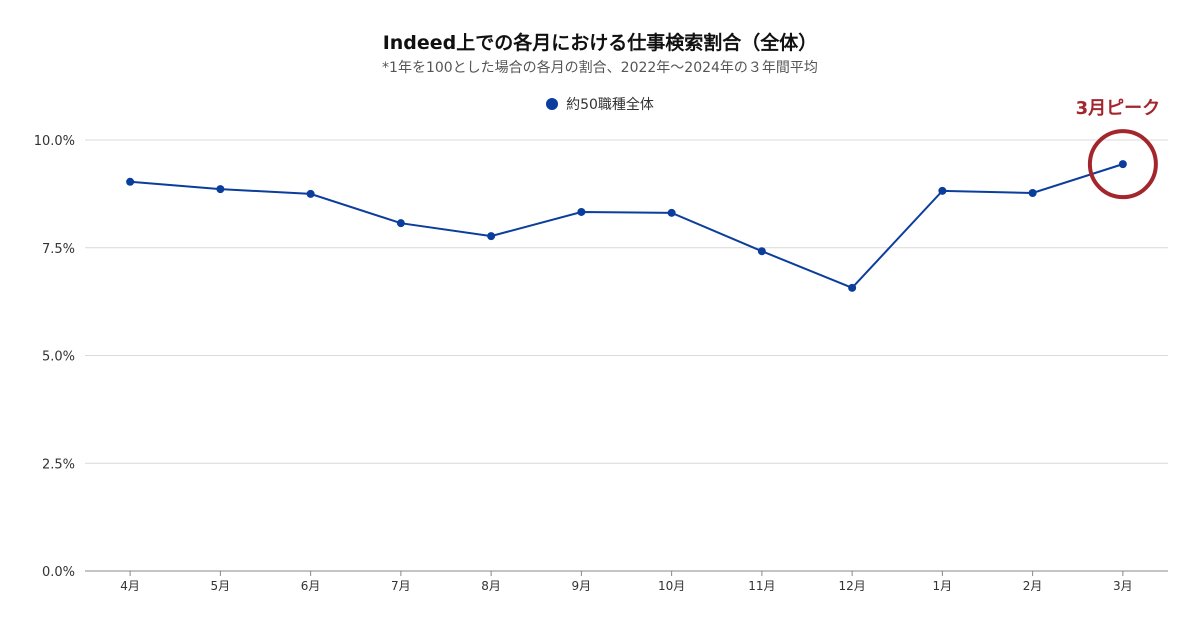  I want to click on legend-label: 約50職種全体, so click(610, 105).